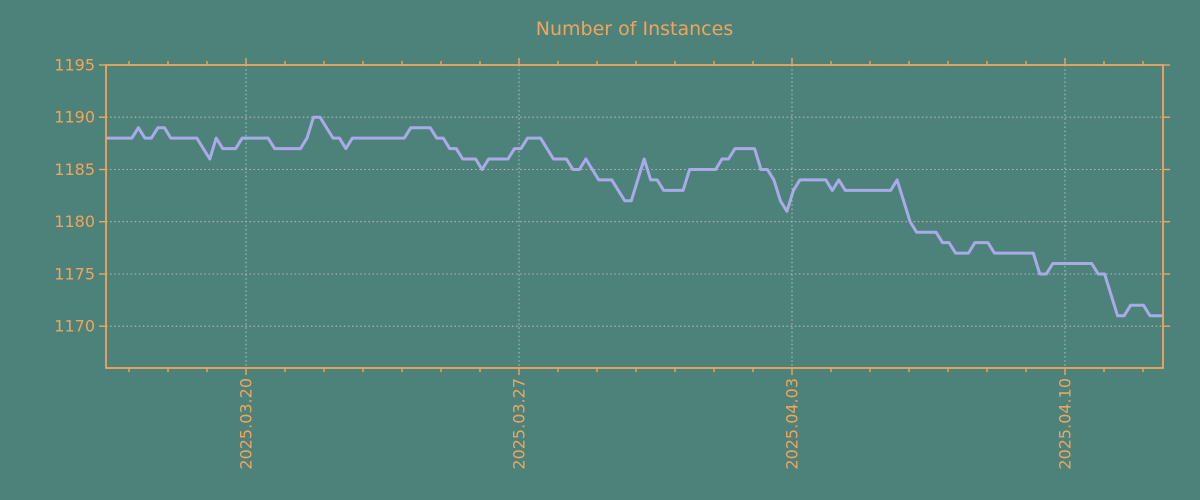  I want to click on x-tick-label: 2025.04.03, so click(792, 424).